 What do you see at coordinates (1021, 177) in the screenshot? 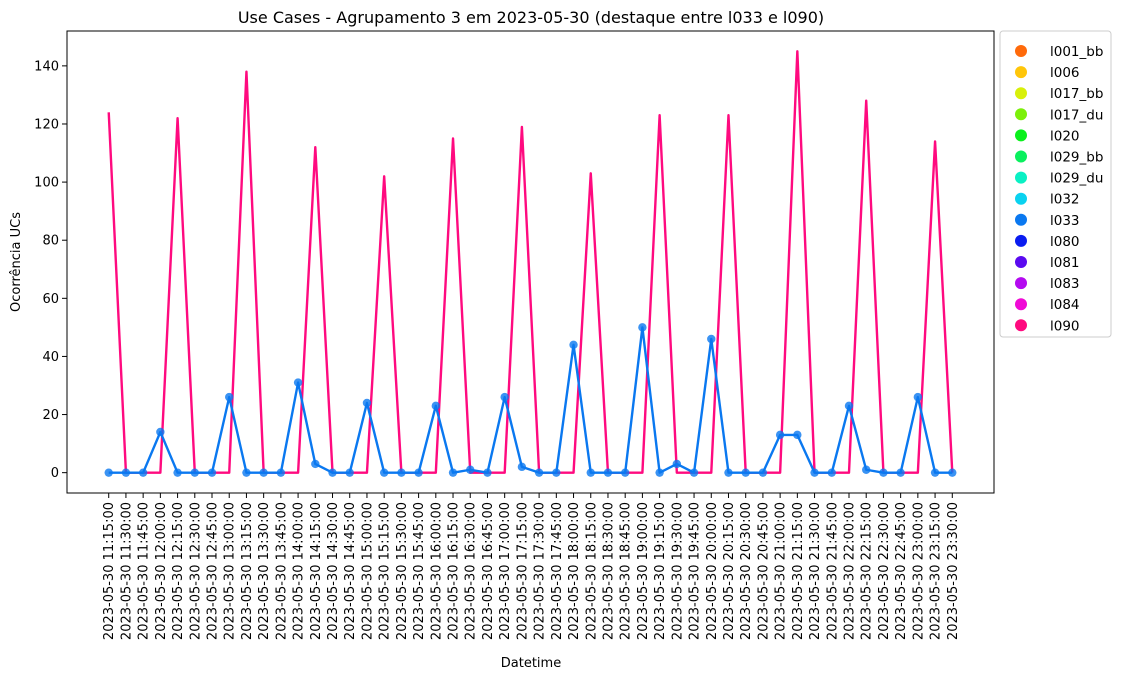
I see `legend-marker-l029_du` at bounding box center [1021, 177].